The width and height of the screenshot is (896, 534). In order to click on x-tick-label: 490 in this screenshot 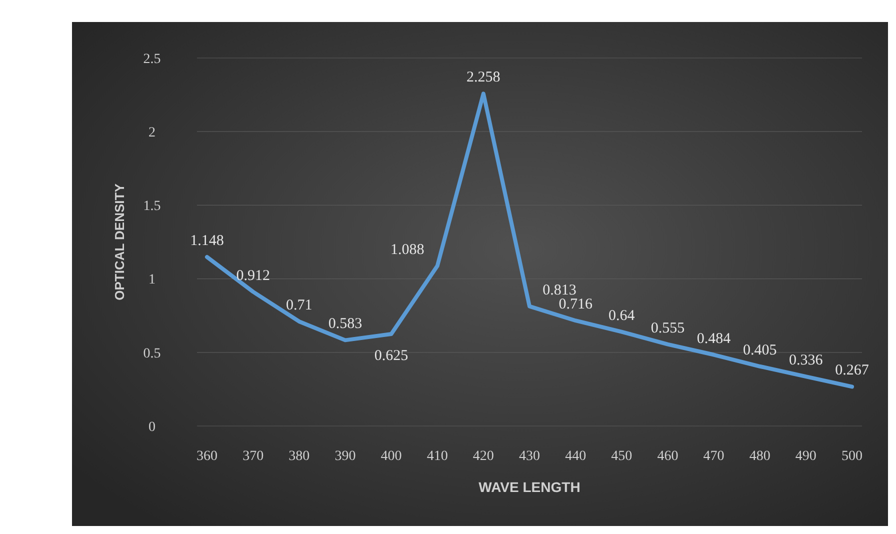, I will do `click(805, 456)`.